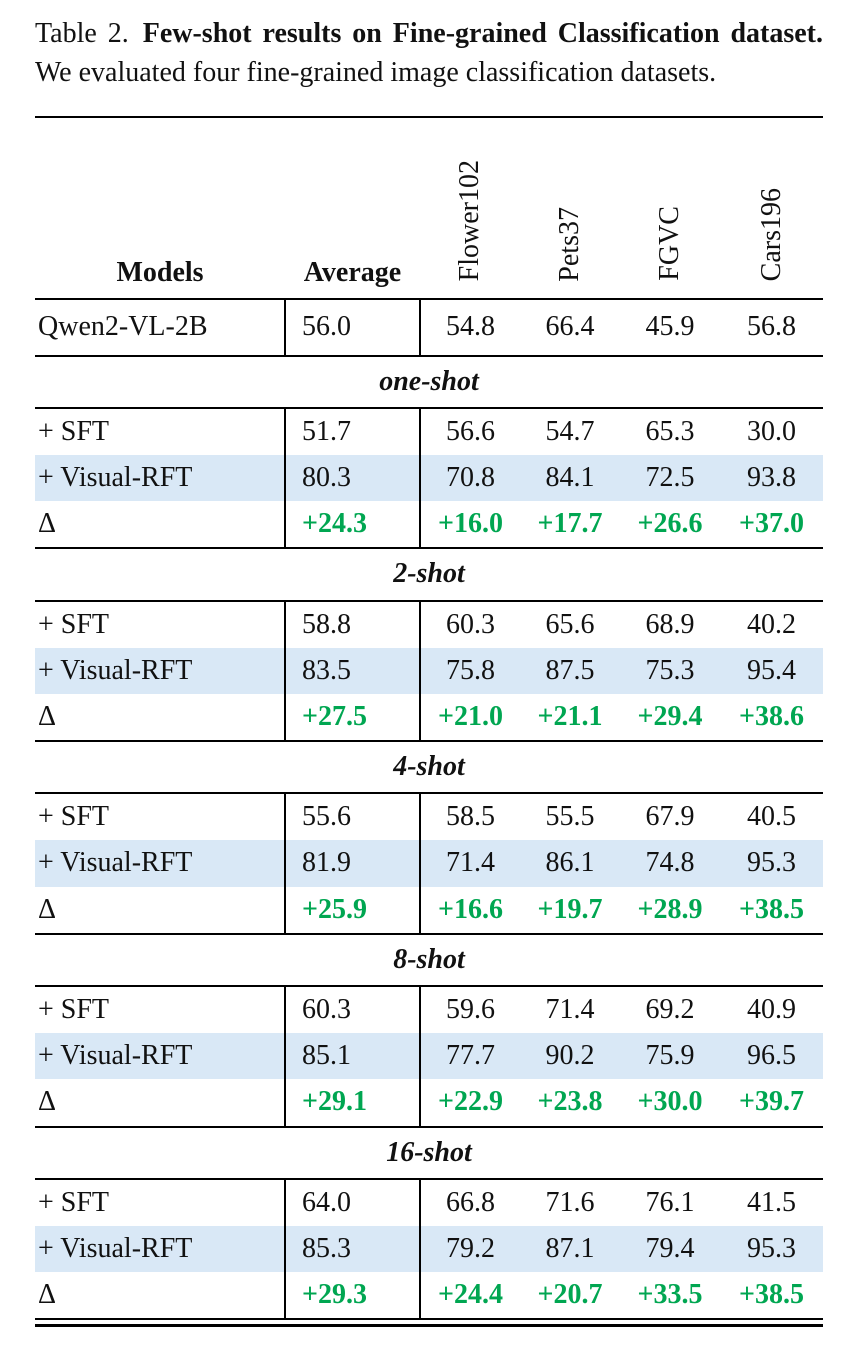 Image resolution: width=857 pixels, height=1346 pixels. Describe the element at coordinates (352, 525) in the screenshot. I see `average-delta: +24.3` at that location.